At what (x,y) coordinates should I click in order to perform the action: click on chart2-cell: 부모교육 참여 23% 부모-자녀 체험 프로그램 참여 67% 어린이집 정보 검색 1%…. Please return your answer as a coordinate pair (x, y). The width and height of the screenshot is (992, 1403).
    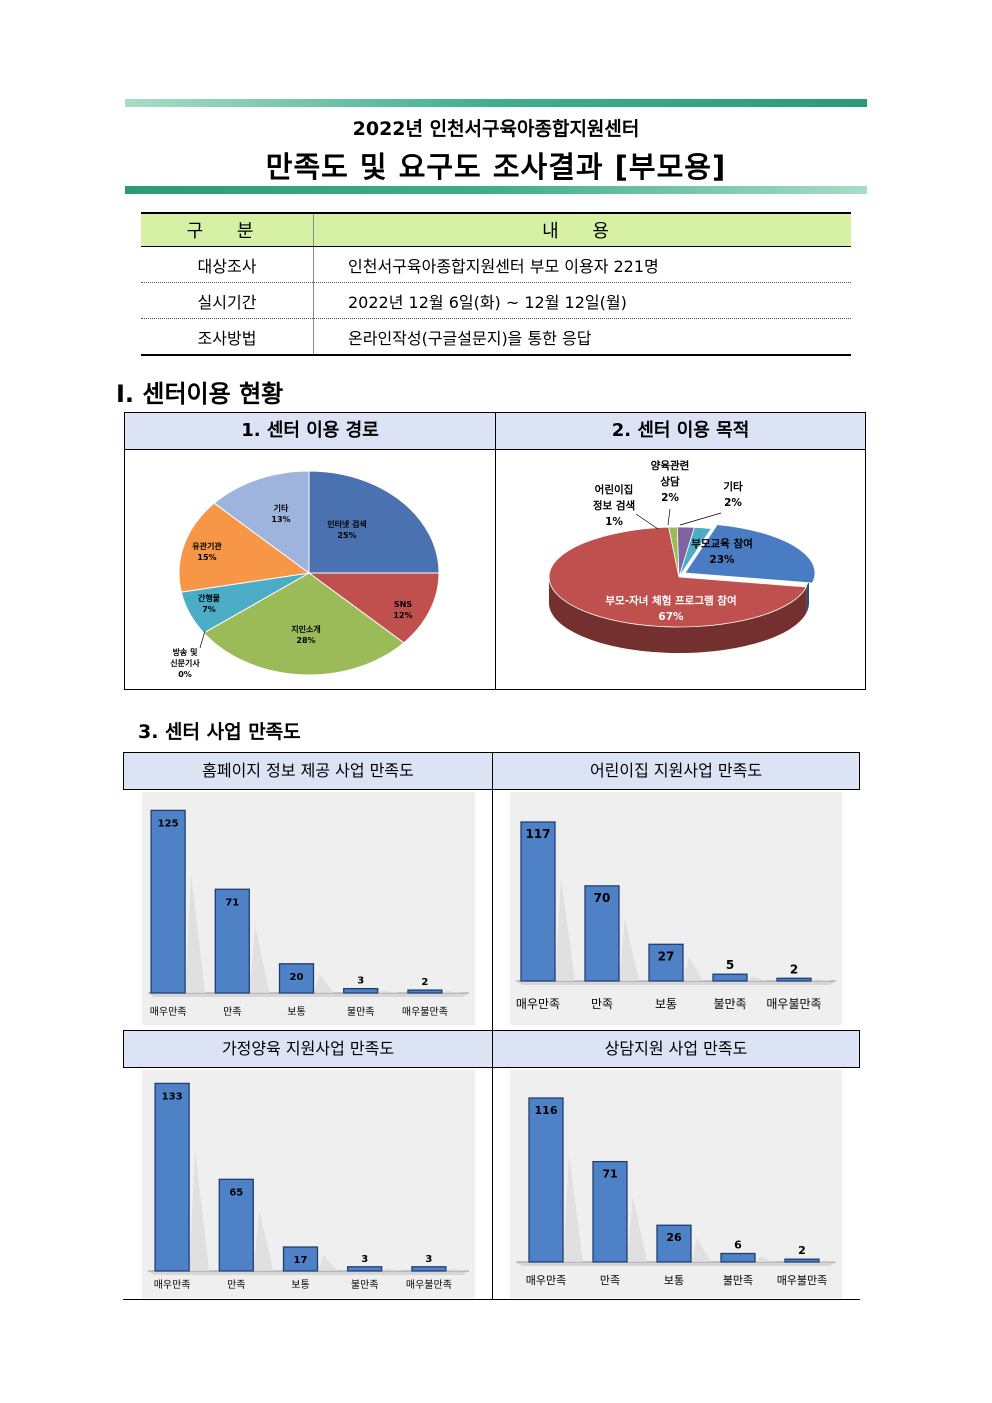
    Looking at the image, I should click on (680, 569).